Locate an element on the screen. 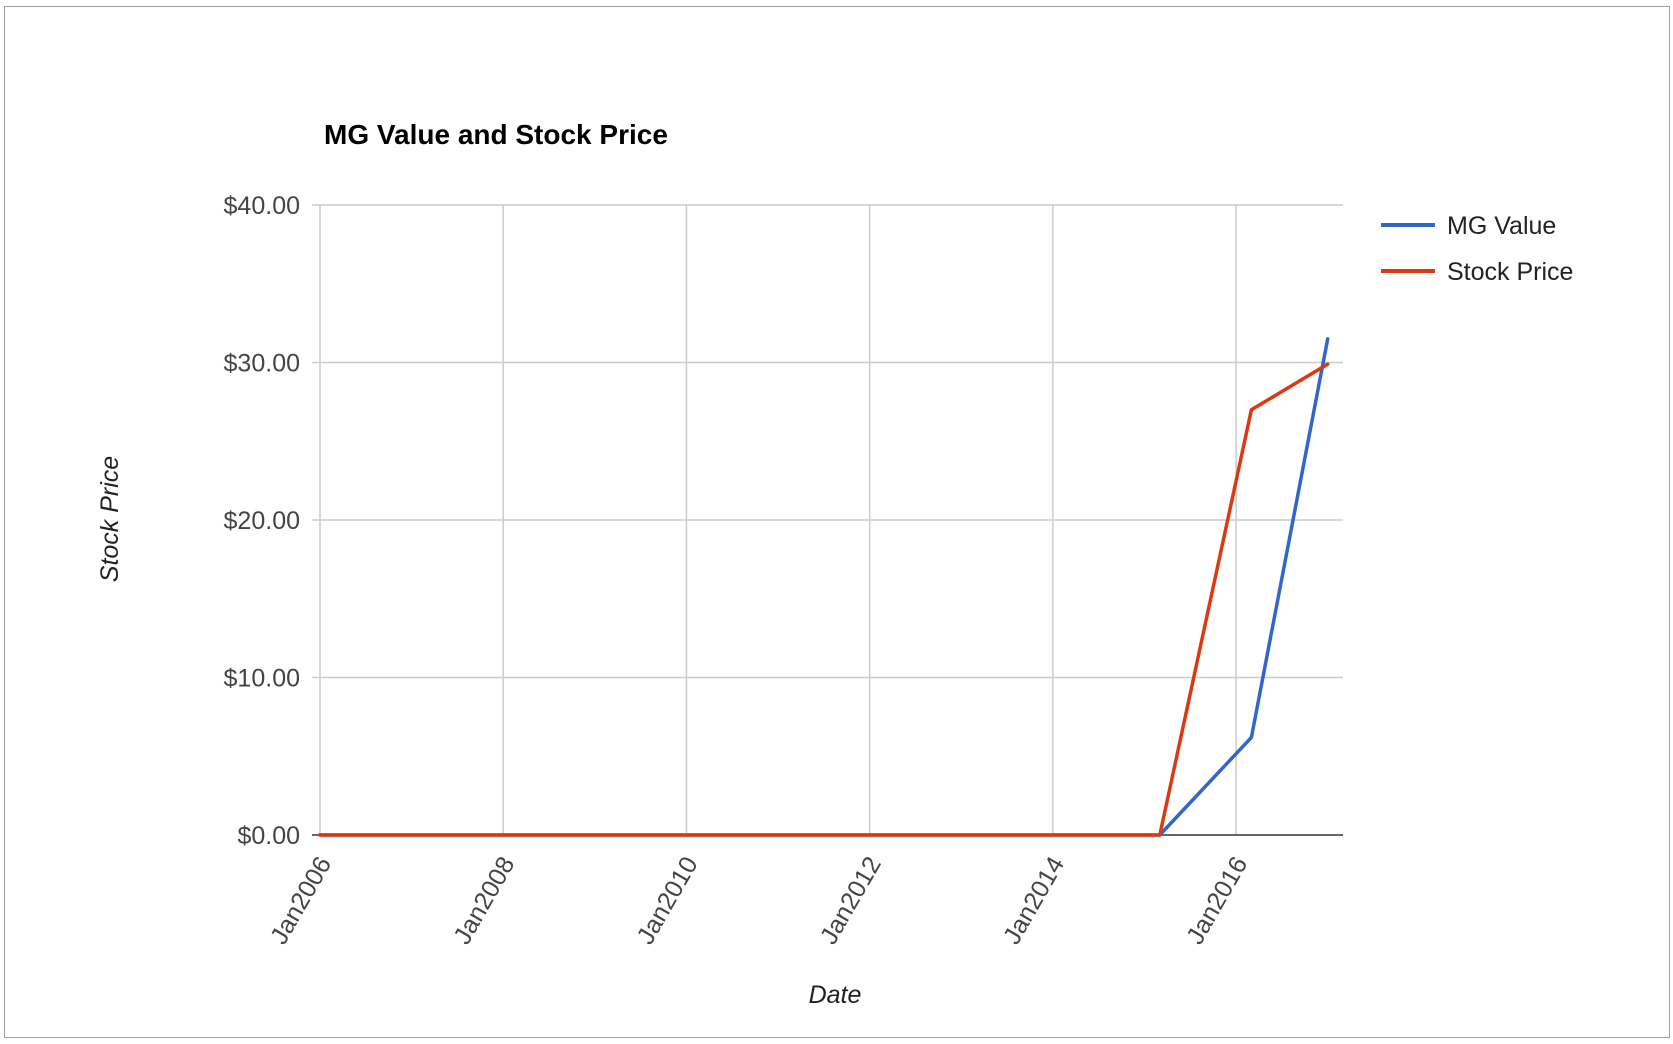  x-tick-label: Jan2016 is located at coordinates (1217, 900).